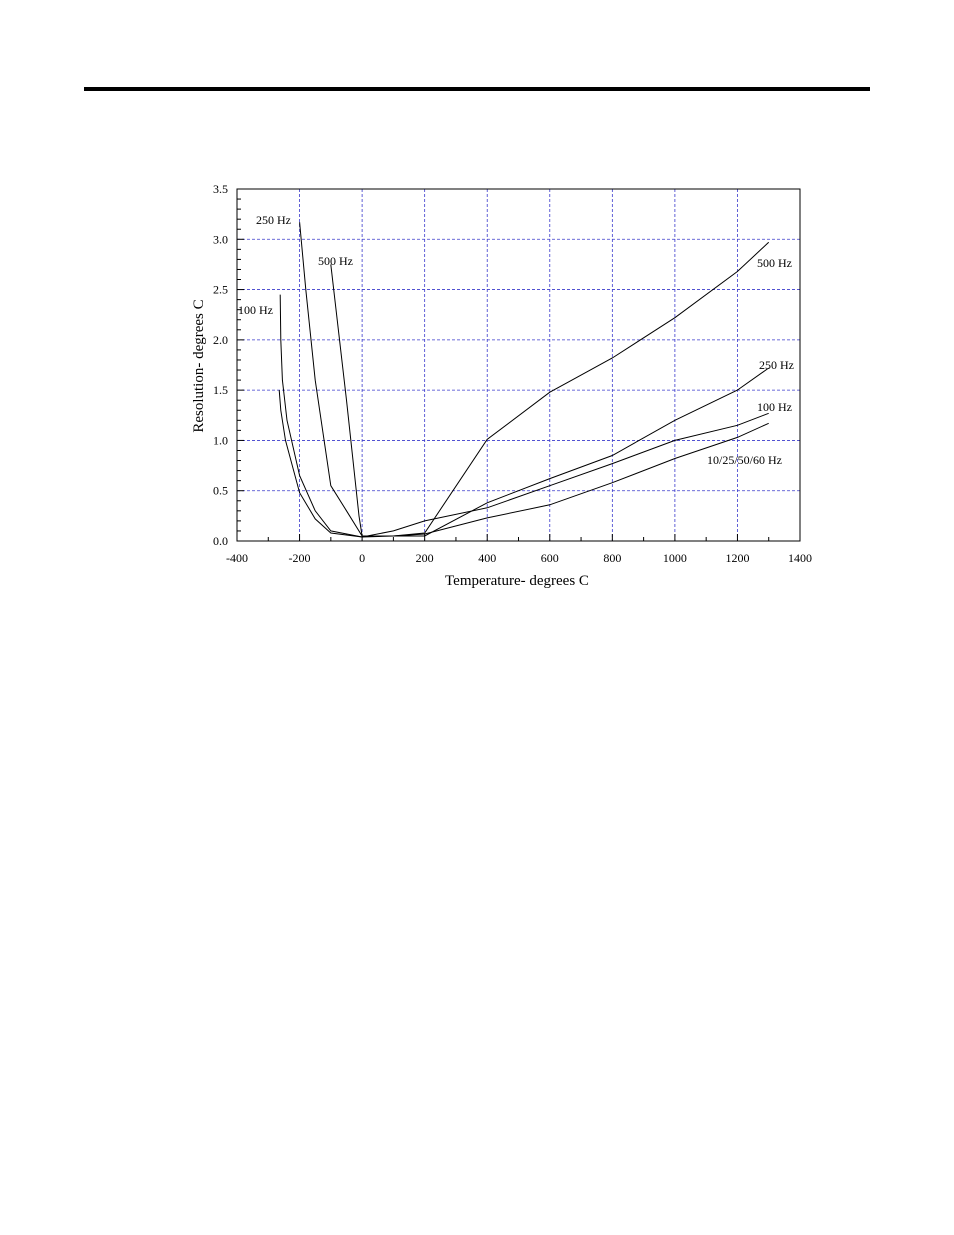  Describe the element at coordinates (425, 558) in the screenshot. I see `x-tick-label: 200` at that location.